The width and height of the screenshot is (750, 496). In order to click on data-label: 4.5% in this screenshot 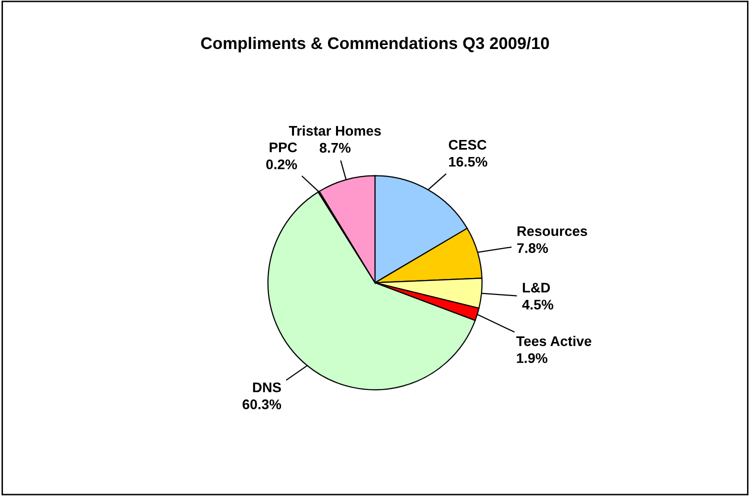, I will do `click(538, 305)`.